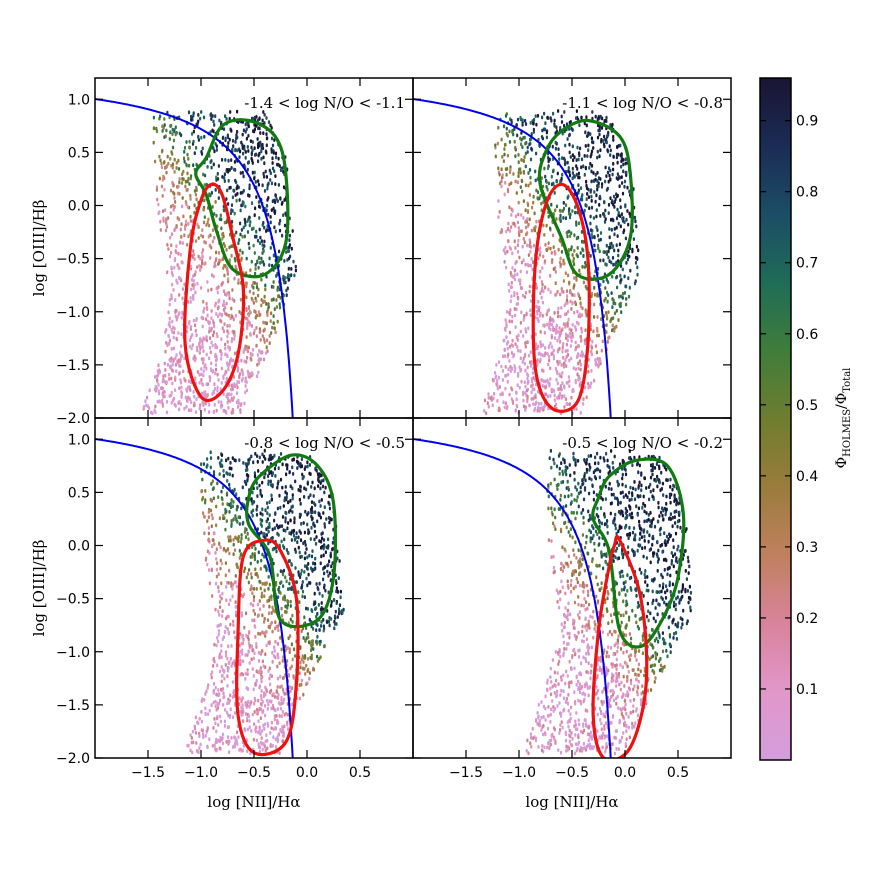 This screenshot has width=872, height=872. I want to click on panel-top-right, so click(526, 258).